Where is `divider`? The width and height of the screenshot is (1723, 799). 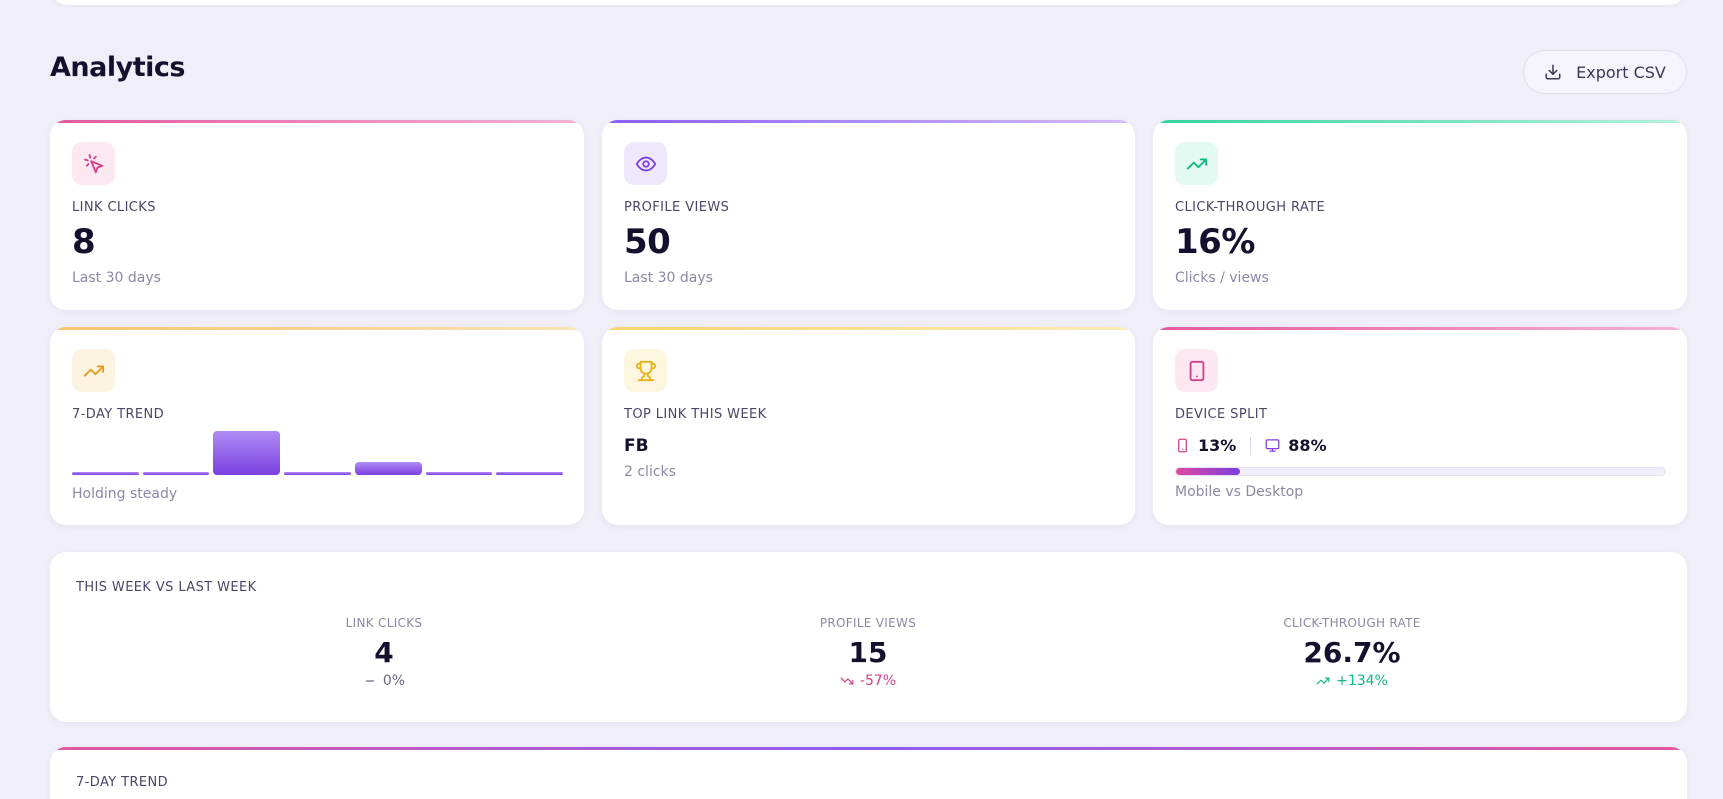 divider is located at coordinates (1251, 445).